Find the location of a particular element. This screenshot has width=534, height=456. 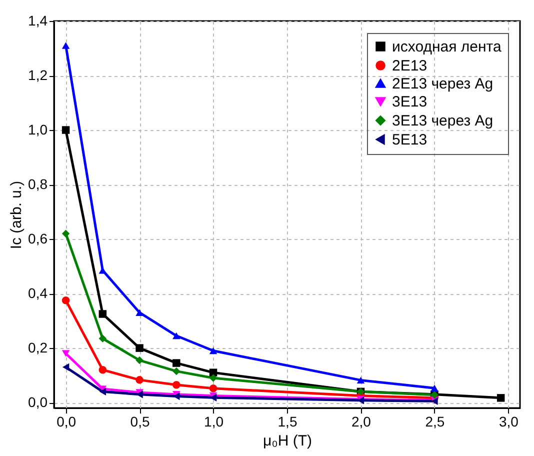

legend-label: 5E13 is located at coordinates (410, 140).